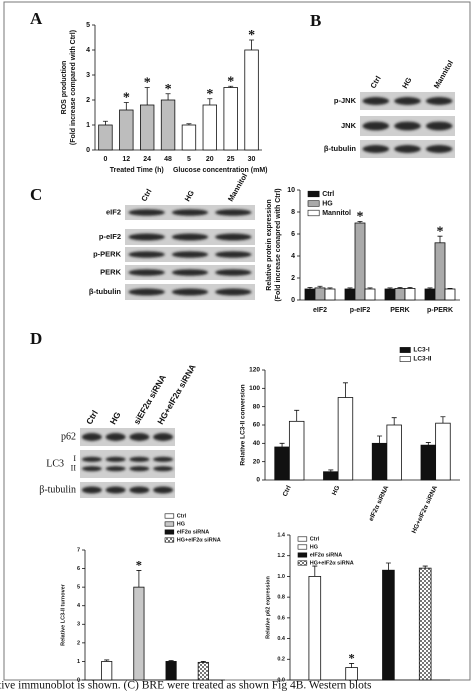  I want to click on y-tick-label: 120, so click(254, 370).